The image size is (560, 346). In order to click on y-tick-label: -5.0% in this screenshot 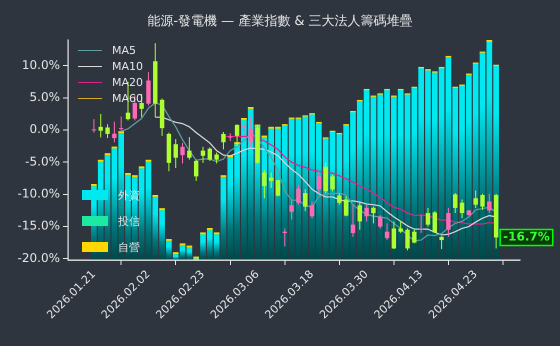, I will do `click(42, 161)`.